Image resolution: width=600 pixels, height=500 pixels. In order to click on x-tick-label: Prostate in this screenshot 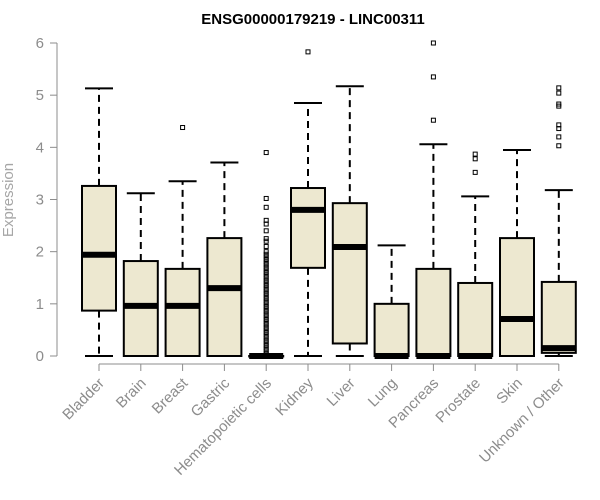, I will do `click(458, 401)`.